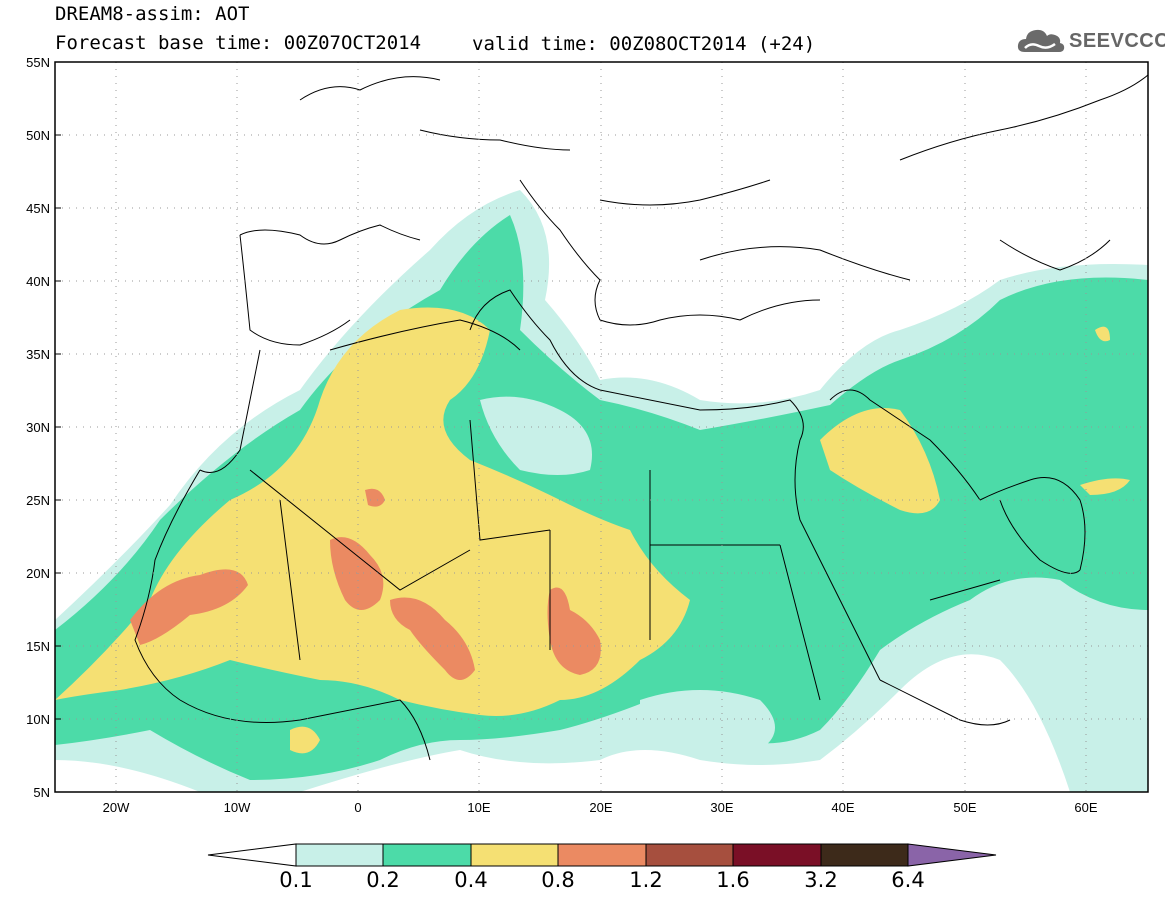  What do you see at coordinates (952, 855) in the screenshot?
I see `colorbar-high-arrow` at bounding box center [952, 855].